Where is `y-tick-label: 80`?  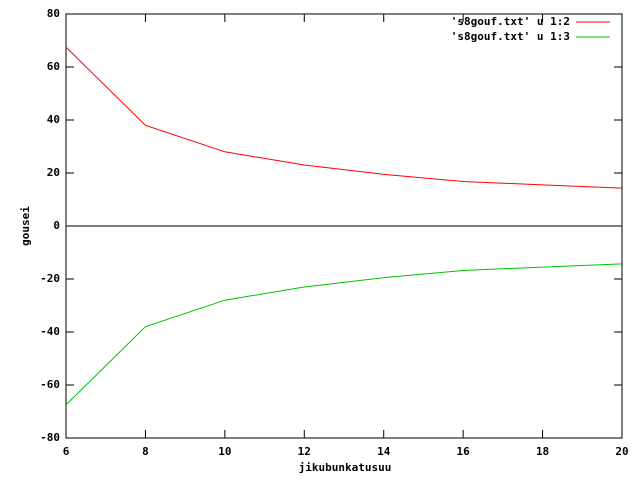 y-tick-label: 80 is located at coordinates (53, 13).